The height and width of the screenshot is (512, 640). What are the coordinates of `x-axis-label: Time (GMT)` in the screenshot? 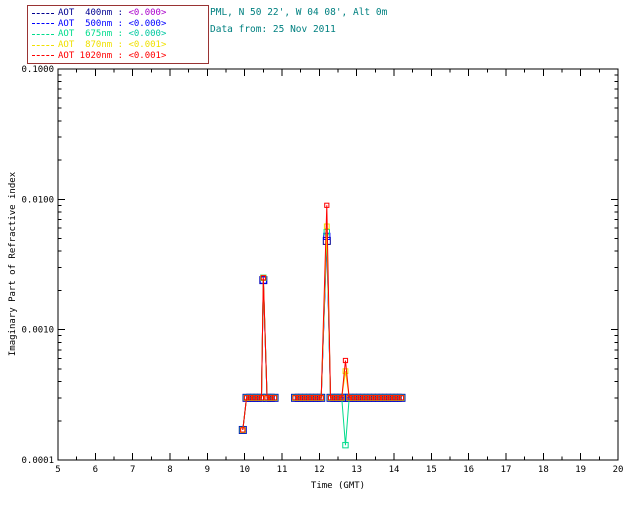 It's located at (338, 486).